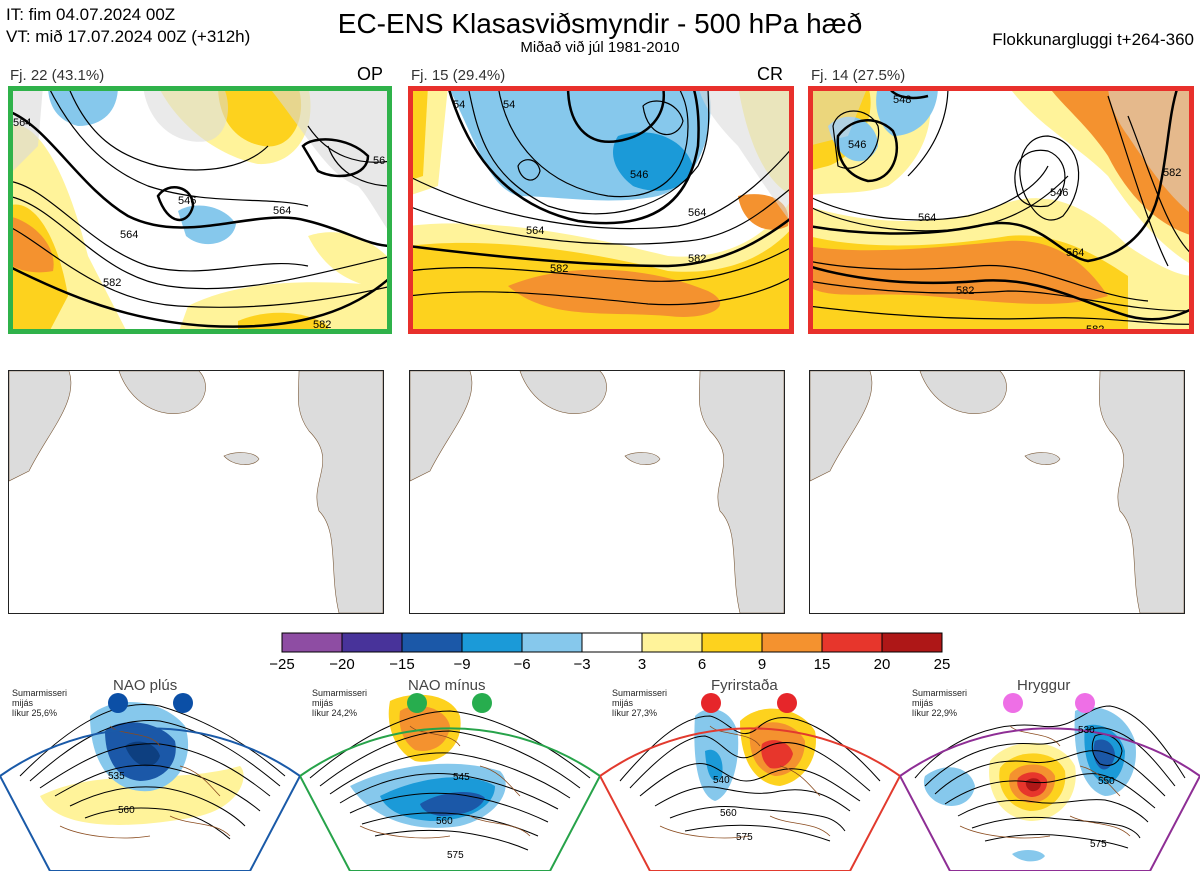 This screenshot has width=1200, height=876. I want to click on colorbar-tick-label: −25, so click(282, 664).